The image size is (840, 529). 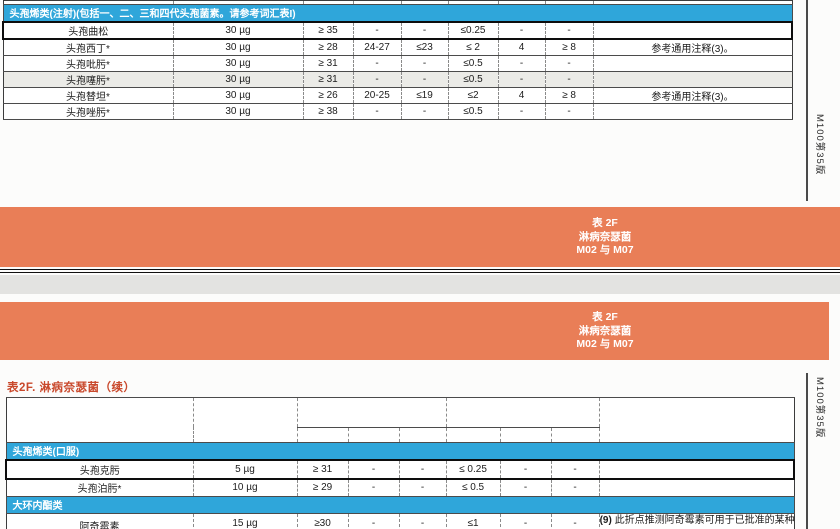 What do you see at coordinates (473, 95) in the screenshot?
I see `mic-s: ≤2` at bounding box center [473, 95].